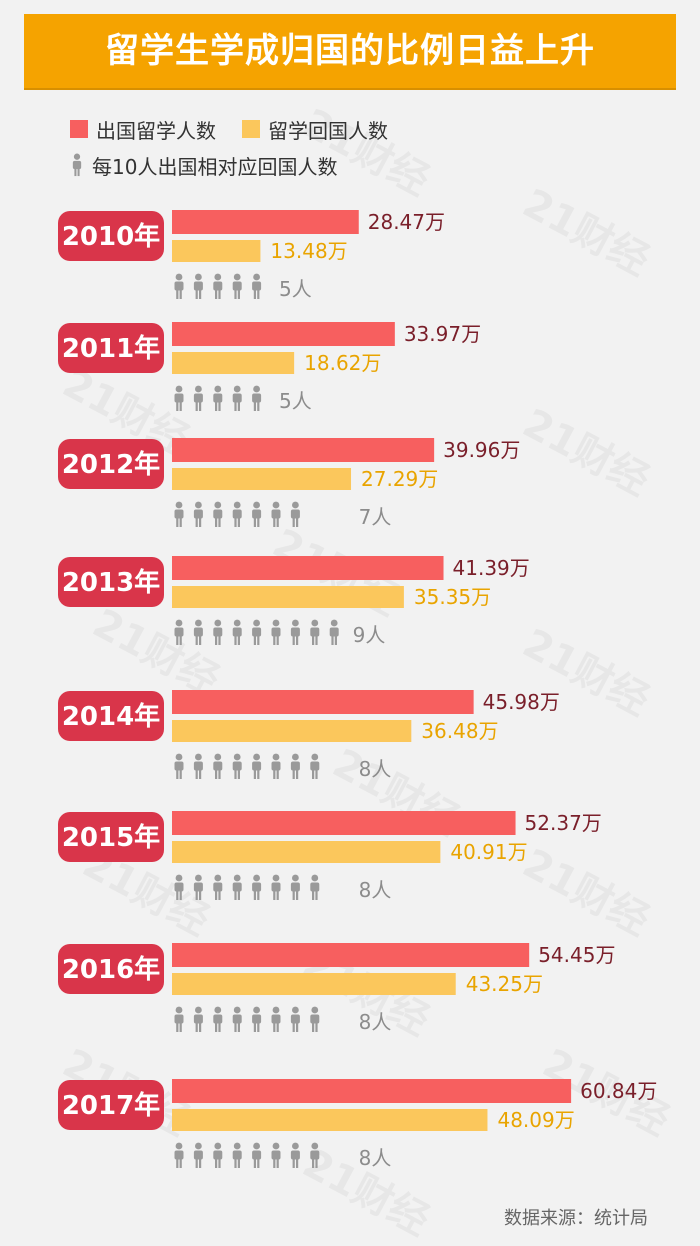 The width and height of the screenshot is (700, 1246). Describe the element at coordinates (328, 130) in the screenshot. I see `legend-label-returned: 留学回国人数` at that location.